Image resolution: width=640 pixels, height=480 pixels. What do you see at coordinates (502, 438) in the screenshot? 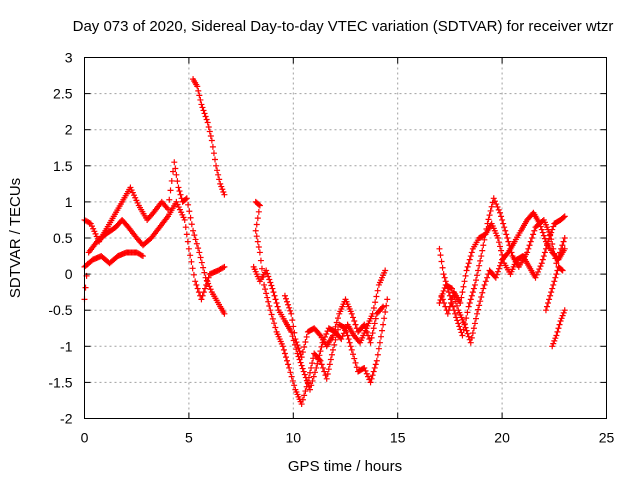
I see `x-tick-label: 20` at bounding box center [502, 438].